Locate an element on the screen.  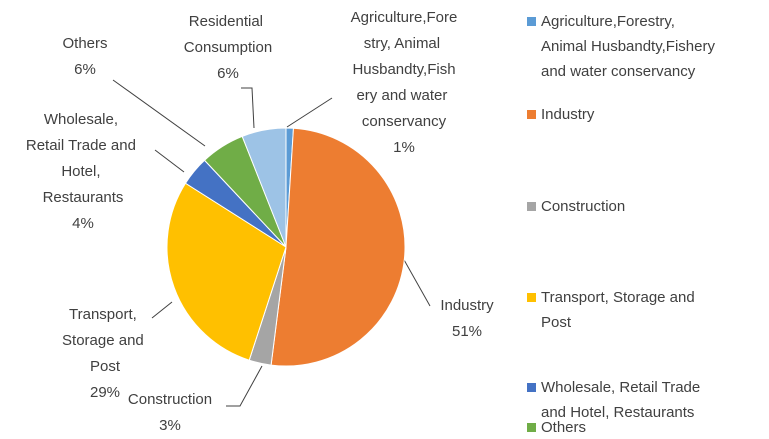
legend-label: Transport, Storage and Post is located at coordinates (620, 310).